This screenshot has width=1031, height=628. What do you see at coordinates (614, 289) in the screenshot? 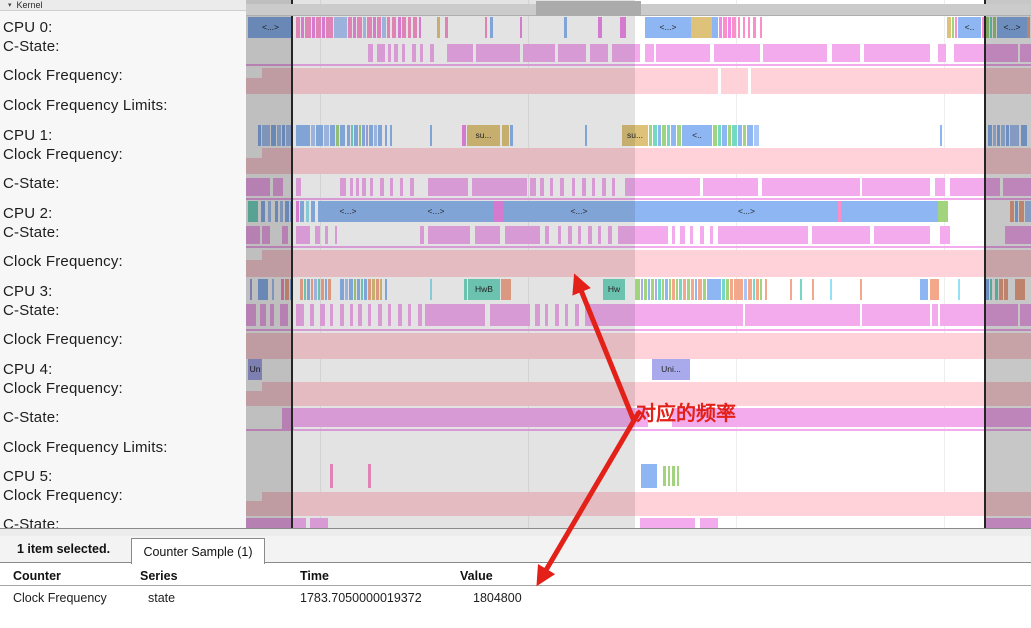
I see `timeline-slice: Hw` at bounding box center [614, 289].